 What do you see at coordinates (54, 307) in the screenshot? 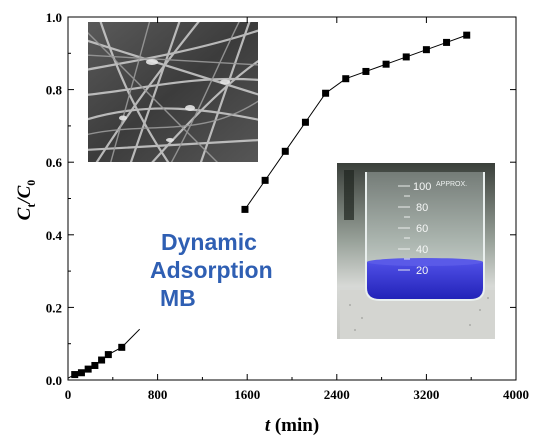
I see `y-tick-label: 0.2` at bounding box center [54, 307].